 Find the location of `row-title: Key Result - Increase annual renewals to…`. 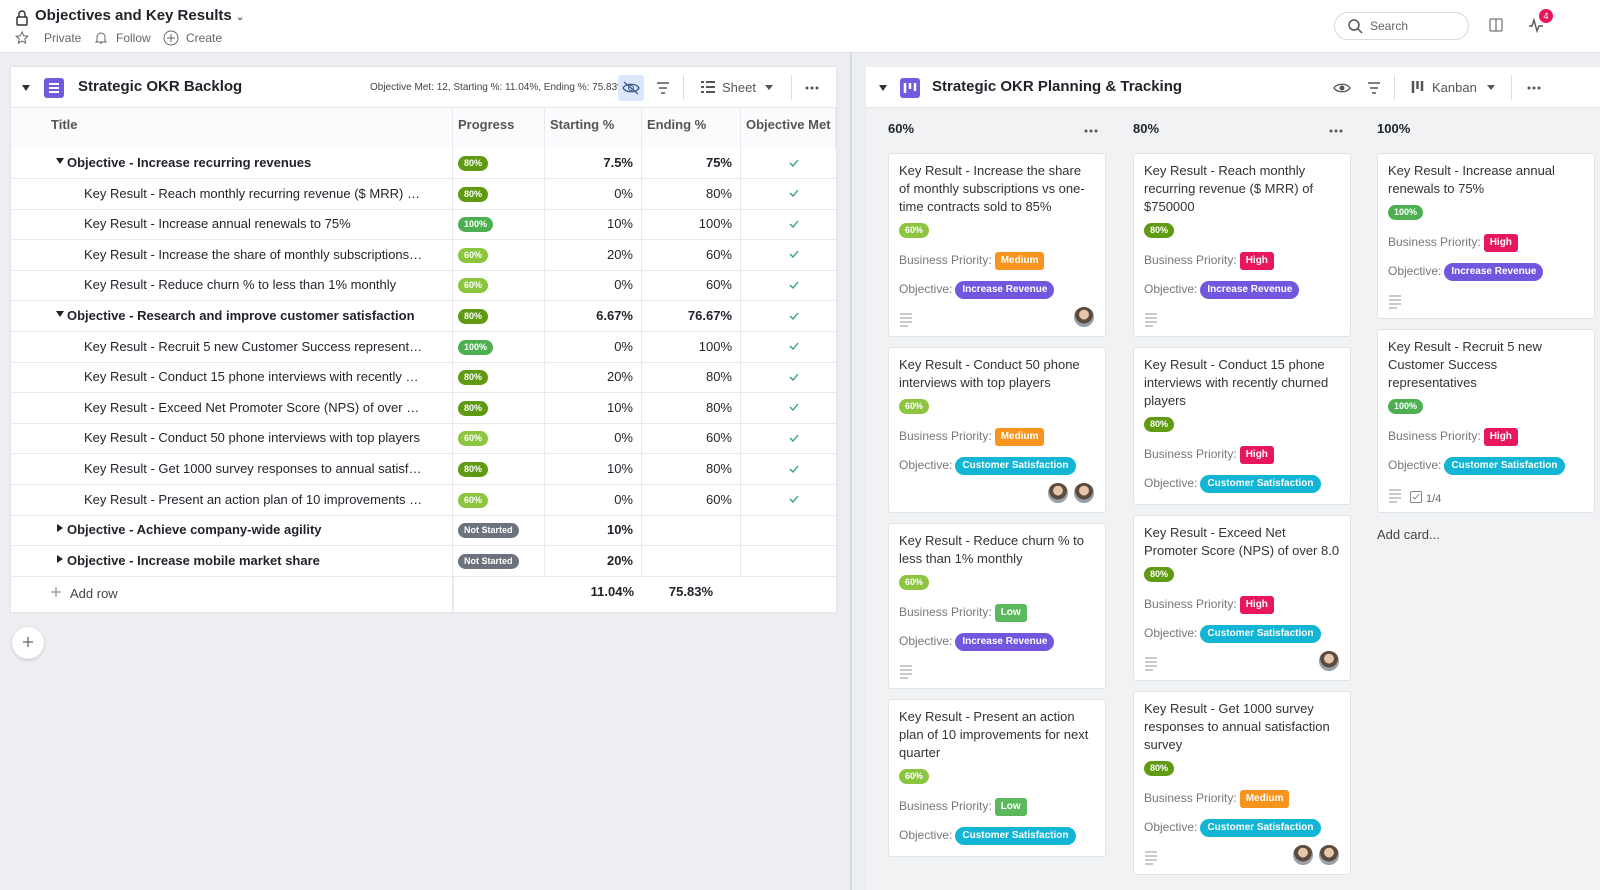

row-title: Key Result - Increase annual renewals to… is located at coordinates (217, 224).